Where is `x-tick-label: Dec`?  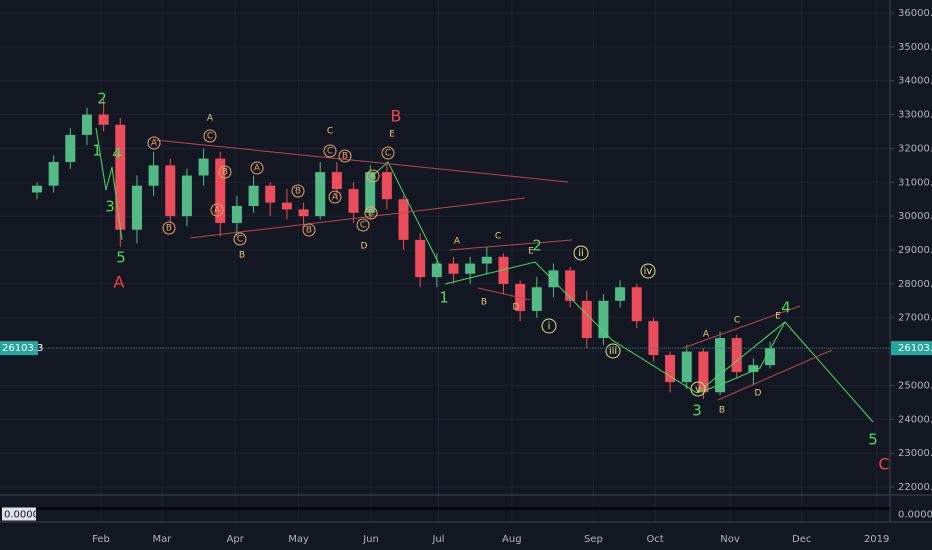
x-tick-label: Dec is located at coordinates (801, 539).